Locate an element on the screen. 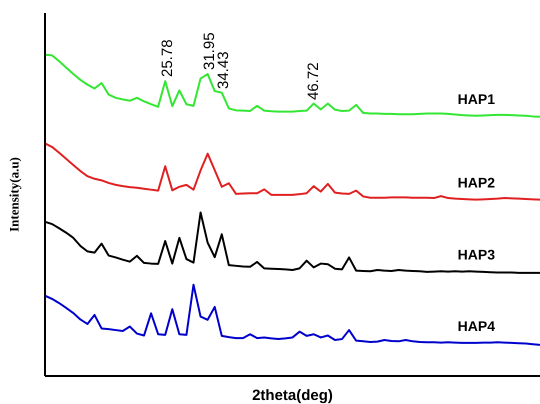 Image resolution: width=540 pixels, height=404 pixels. annotation: 46.72 is located at coordinates (313, 81).